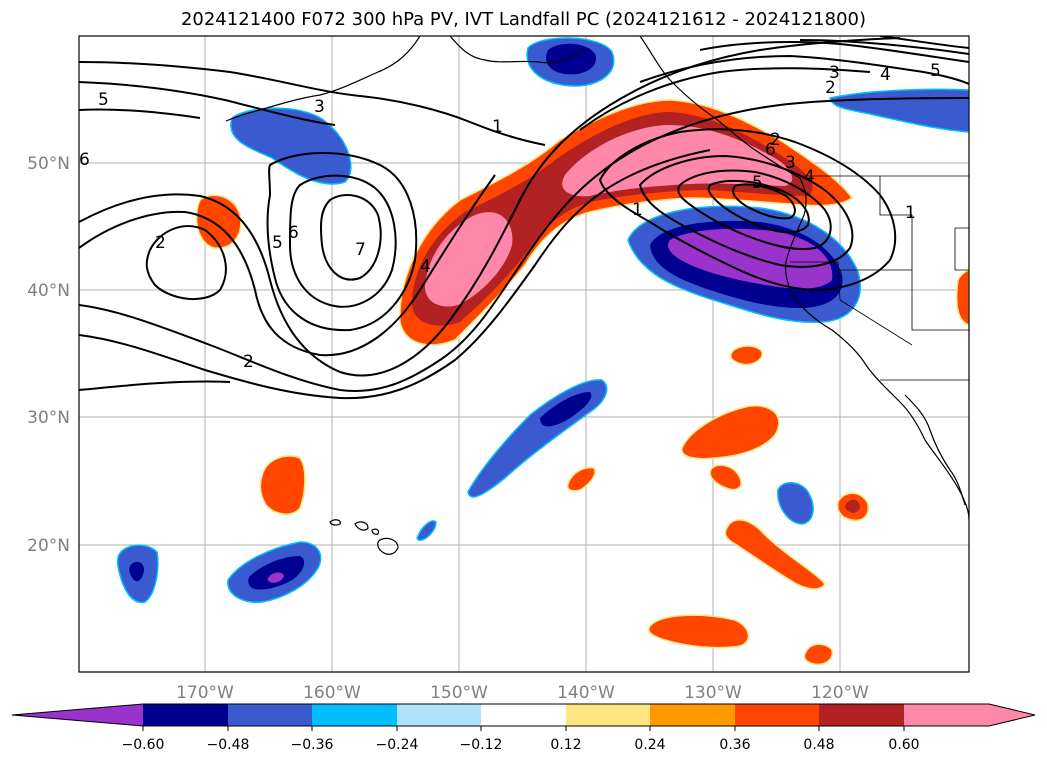 The width and height of the screenshot is (1047, 765). Describe the element at coordinates (312, 745) in the screenshot. I see `colorbar-tick-label: −0.36` at that location.